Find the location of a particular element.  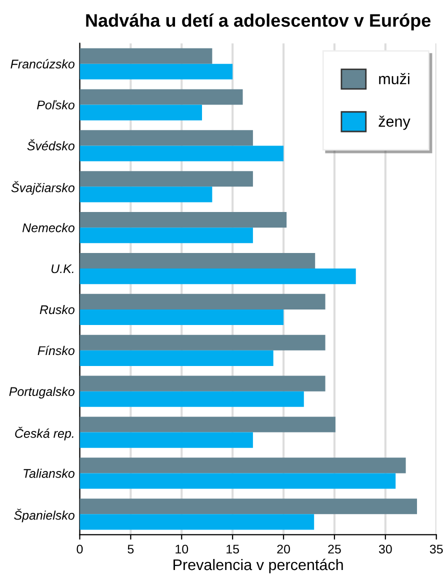

legend-label: ženy is located at coordinates (394, 123).